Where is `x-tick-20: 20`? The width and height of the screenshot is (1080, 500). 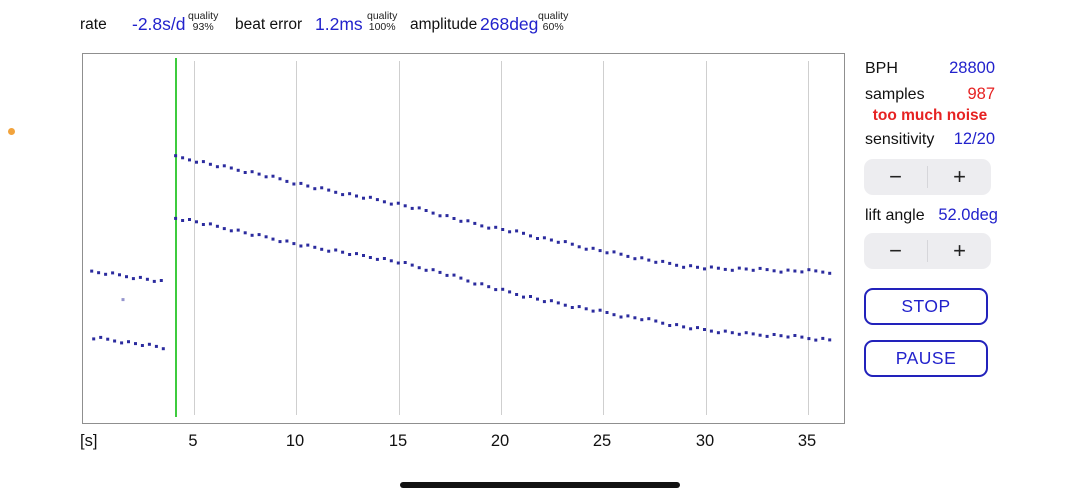
x-tick-20: 20 is located at coordinates (500, 441).